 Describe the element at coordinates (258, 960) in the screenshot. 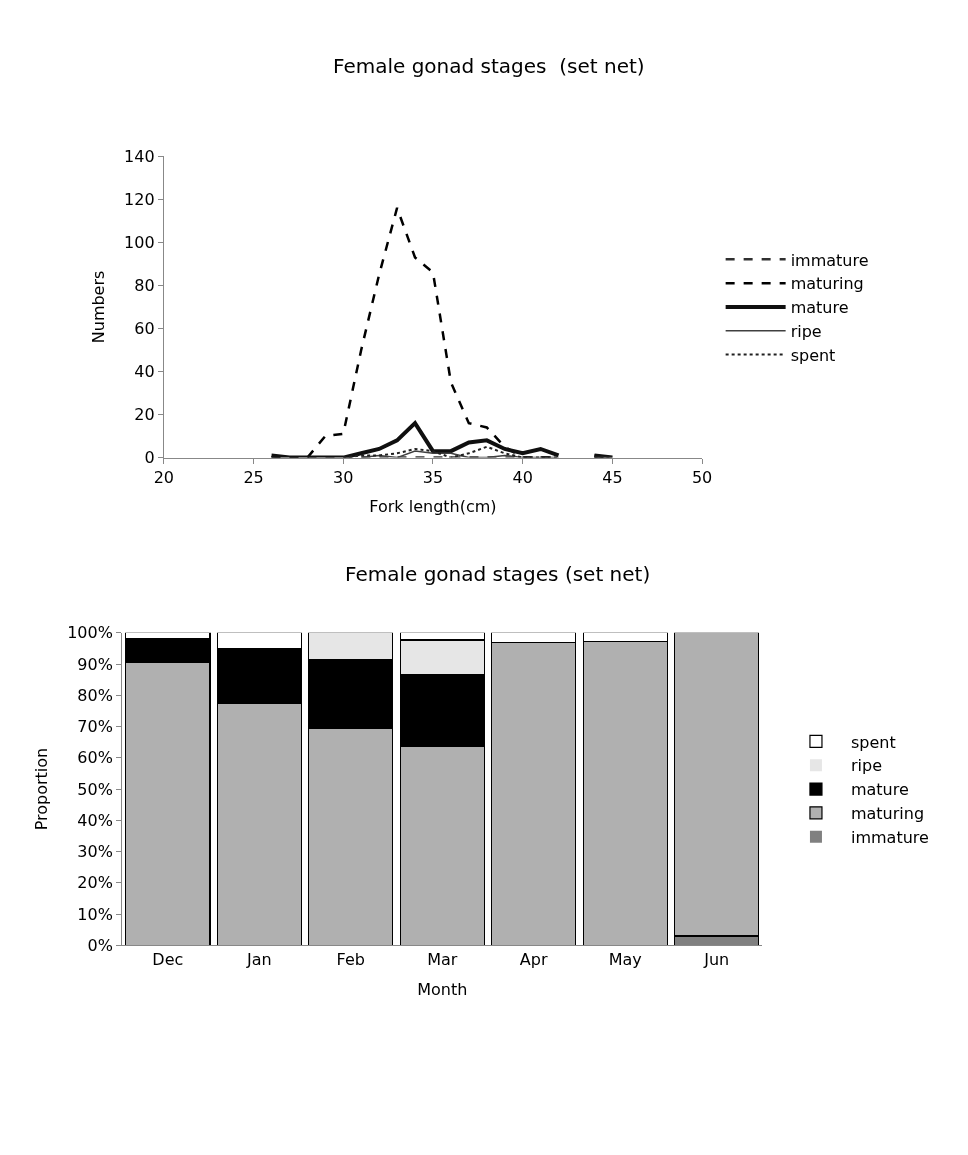

I see `x-tick-label: Jan` at that location.